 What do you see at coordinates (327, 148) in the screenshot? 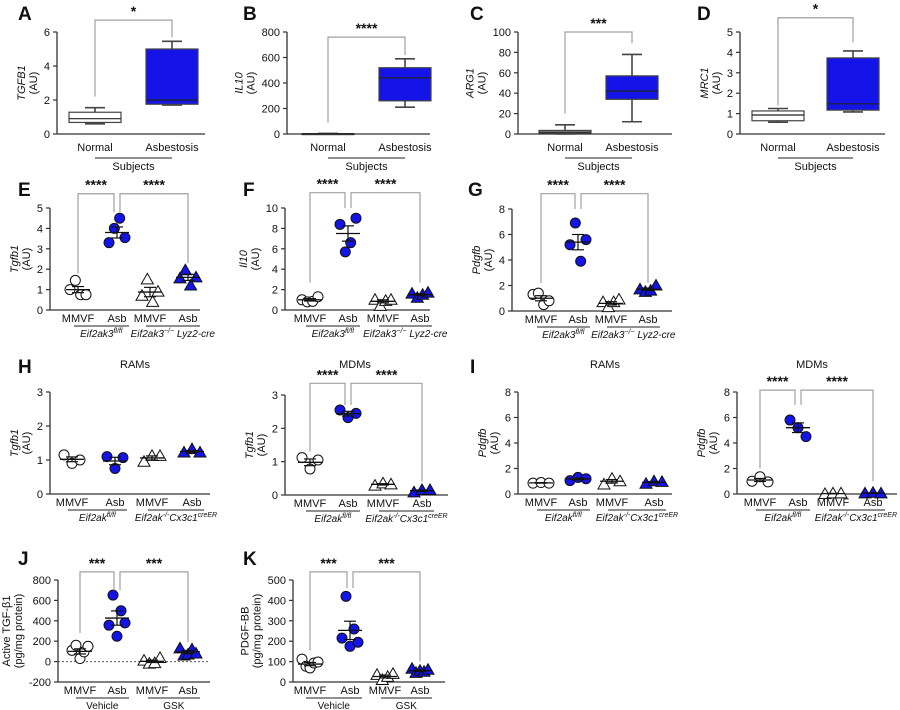
I see `category-label: Normal` at bounding box center [327, 148].